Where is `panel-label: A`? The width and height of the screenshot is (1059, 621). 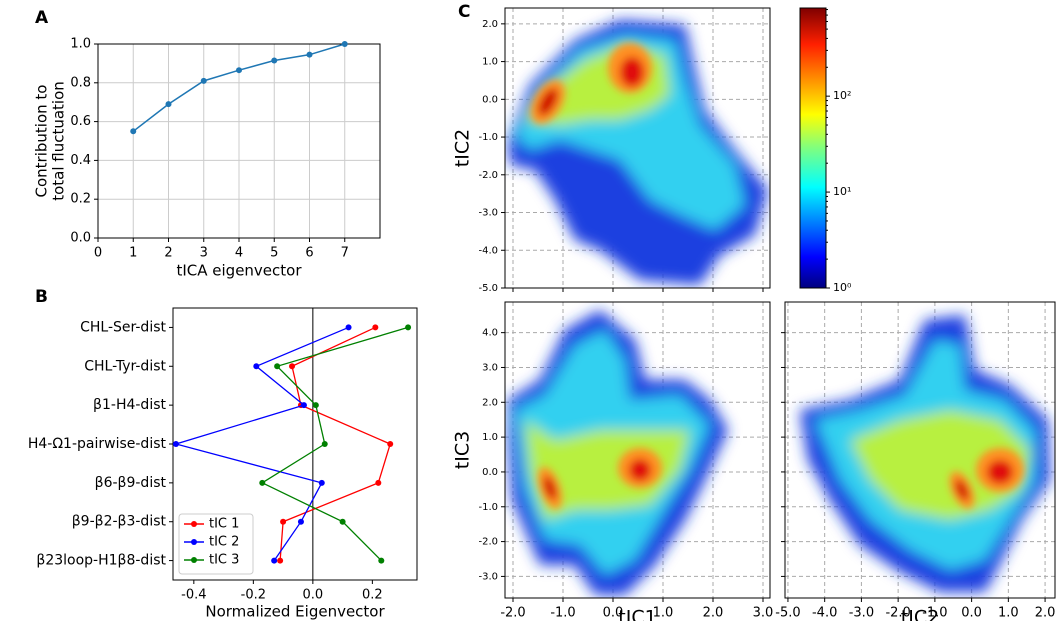
panel-label: A is located at coordinates (42, 18).